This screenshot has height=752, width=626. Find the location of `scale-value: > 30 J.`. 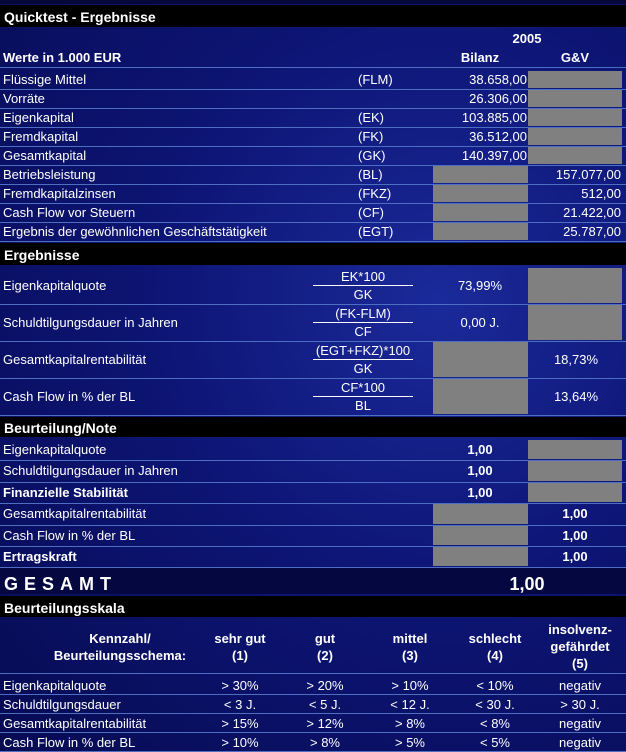

scale-value: > 30 J. is located at coordinates (580, 704).